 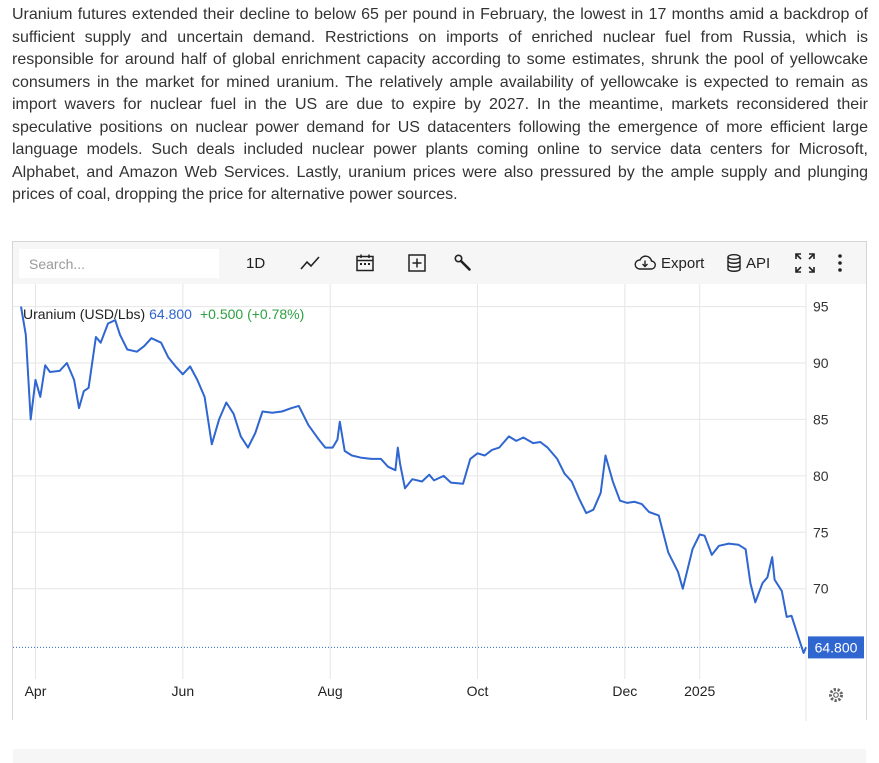 What do you see at coordinates (439, 263) in the screenshot?
I see `chart-toolbar: 1D` at bounding box center [439, 263].